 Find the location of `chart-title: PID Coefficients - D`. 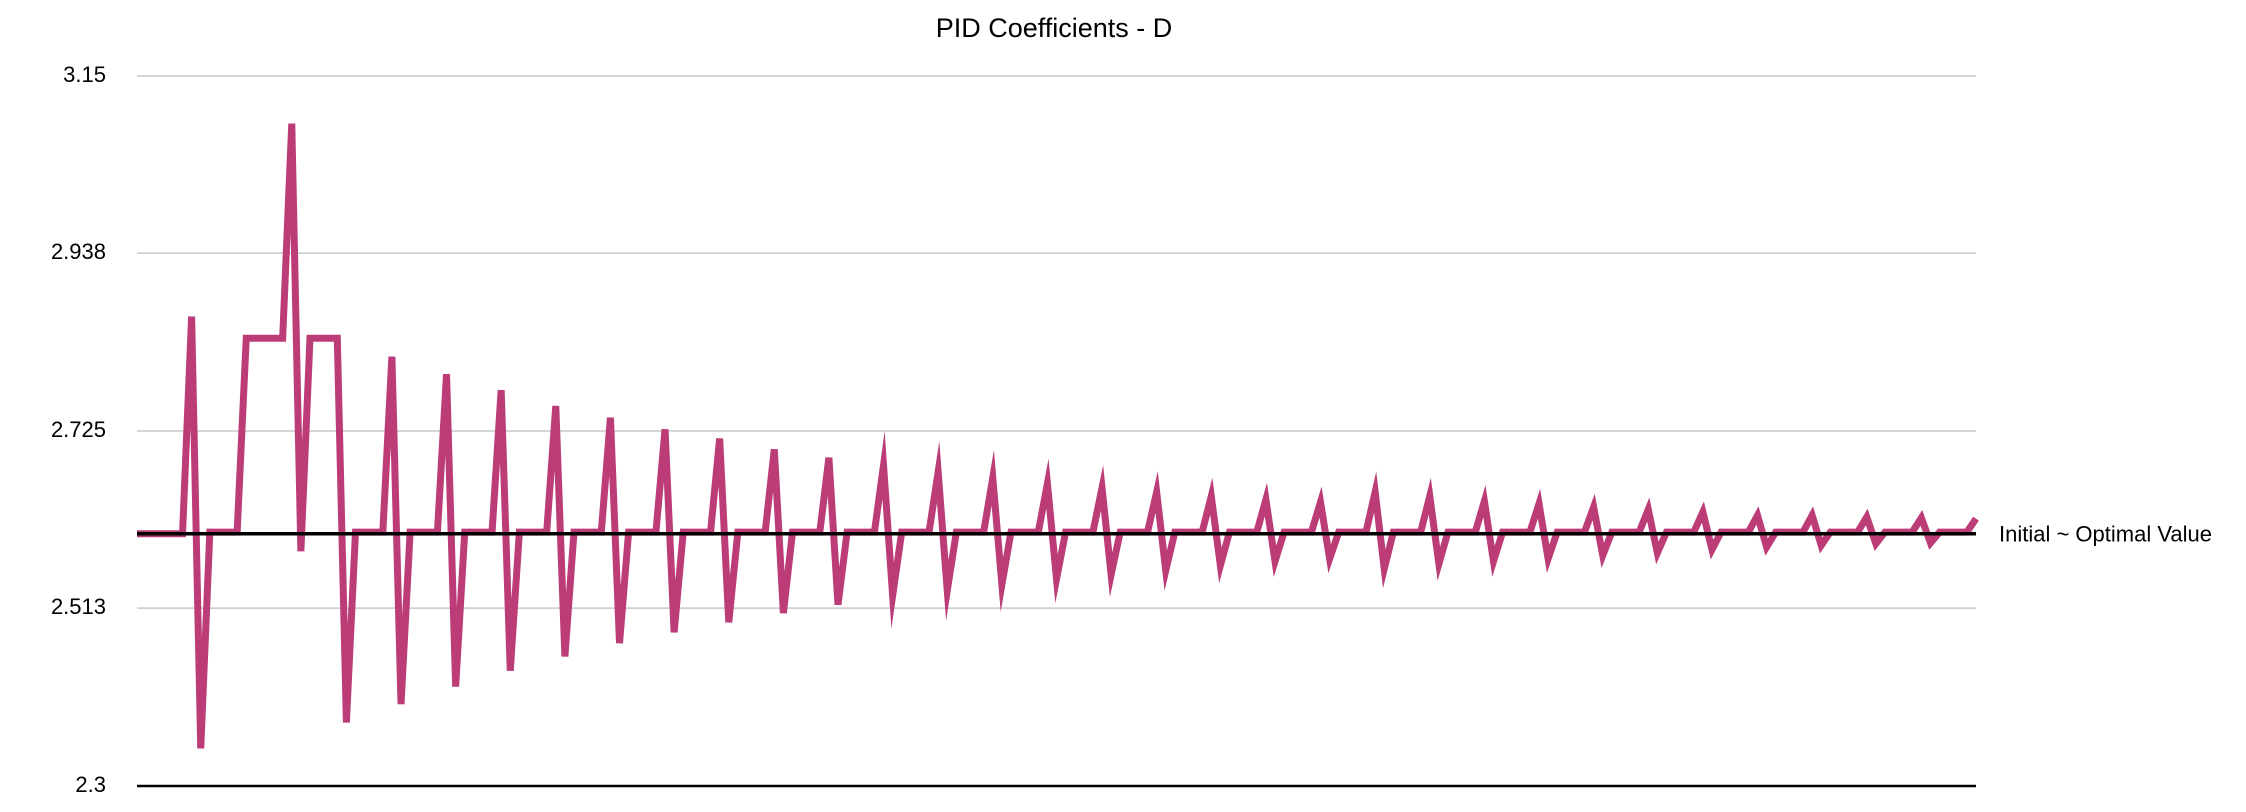

chart-title: PID Coefficients - D is located at coordinates (1054, 28).